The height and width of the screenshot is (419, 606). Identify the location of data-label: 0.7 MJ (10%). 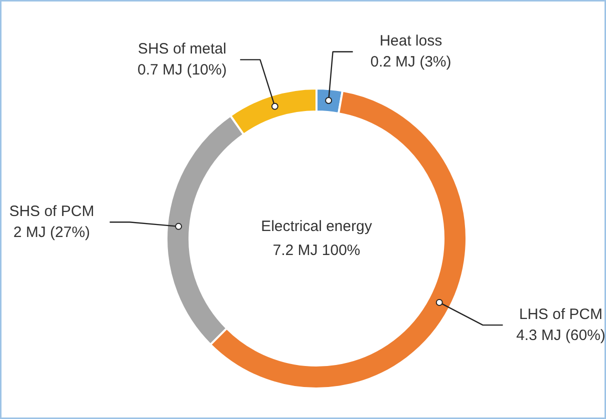
(182, 70).